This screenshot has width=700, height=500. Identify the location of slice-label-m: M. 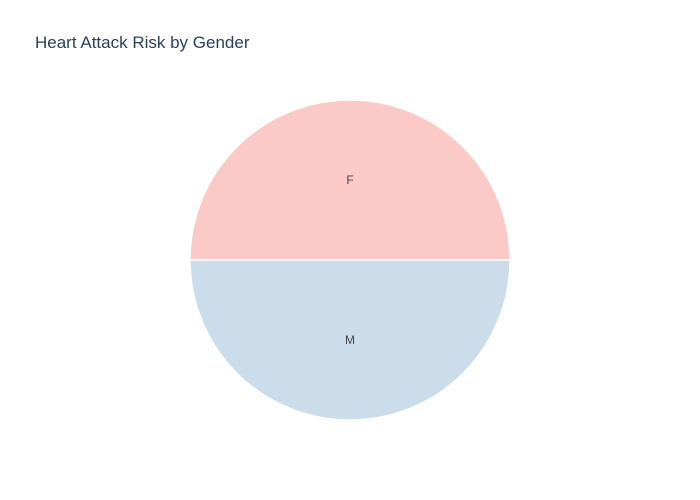
(350, 340).